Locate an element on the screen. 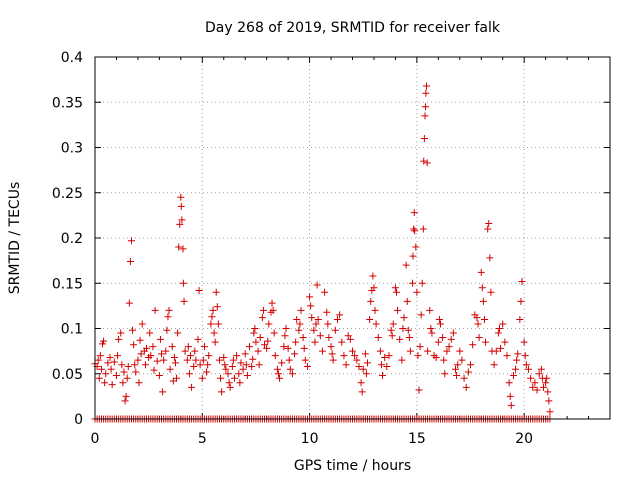 This screenshot has height=480, width=640. y-tick-label: 0.1 is located at coordinates (72, 330).